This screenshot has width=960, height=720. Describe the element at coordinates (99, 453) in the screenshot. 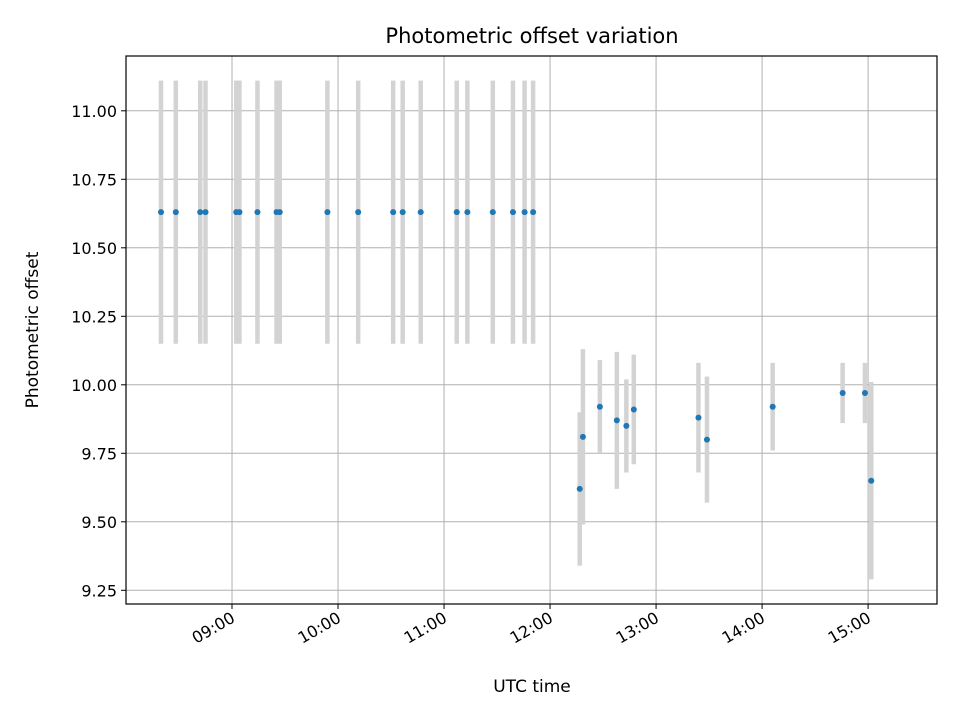

I see `y-tick-label: 9.75` at that location.